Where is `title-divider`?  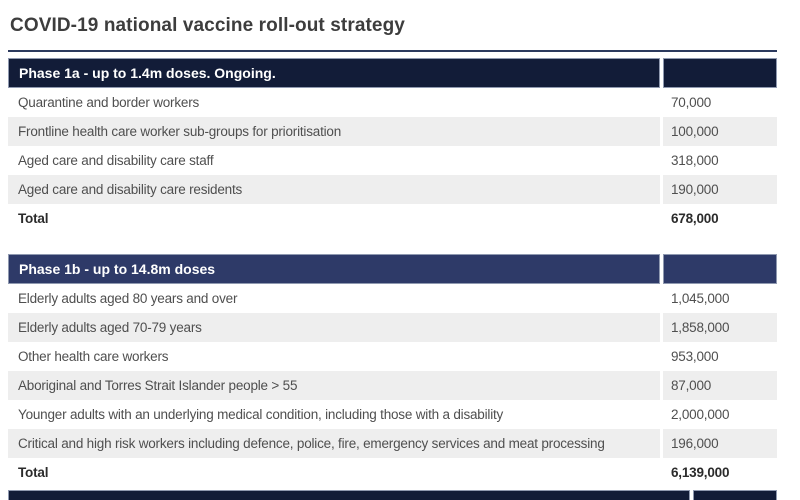 title-divider is located at coordinates (392, 51).